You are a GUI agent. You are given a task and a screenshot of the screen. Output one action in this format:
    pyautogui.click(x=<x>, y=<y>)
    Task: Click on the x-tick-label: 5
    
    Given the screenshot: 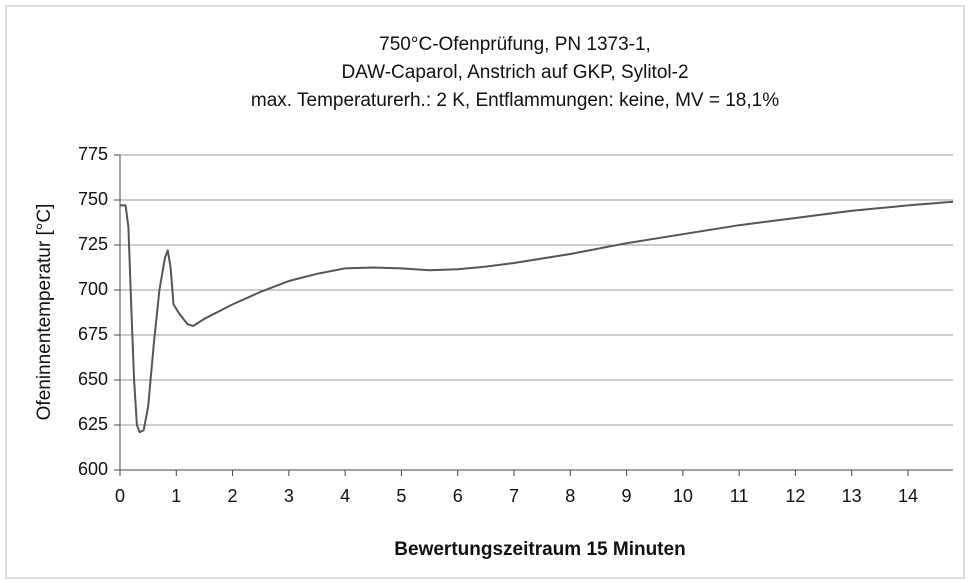 What is the action you would take?
    pyautogui.click(x=401, y=496)
    